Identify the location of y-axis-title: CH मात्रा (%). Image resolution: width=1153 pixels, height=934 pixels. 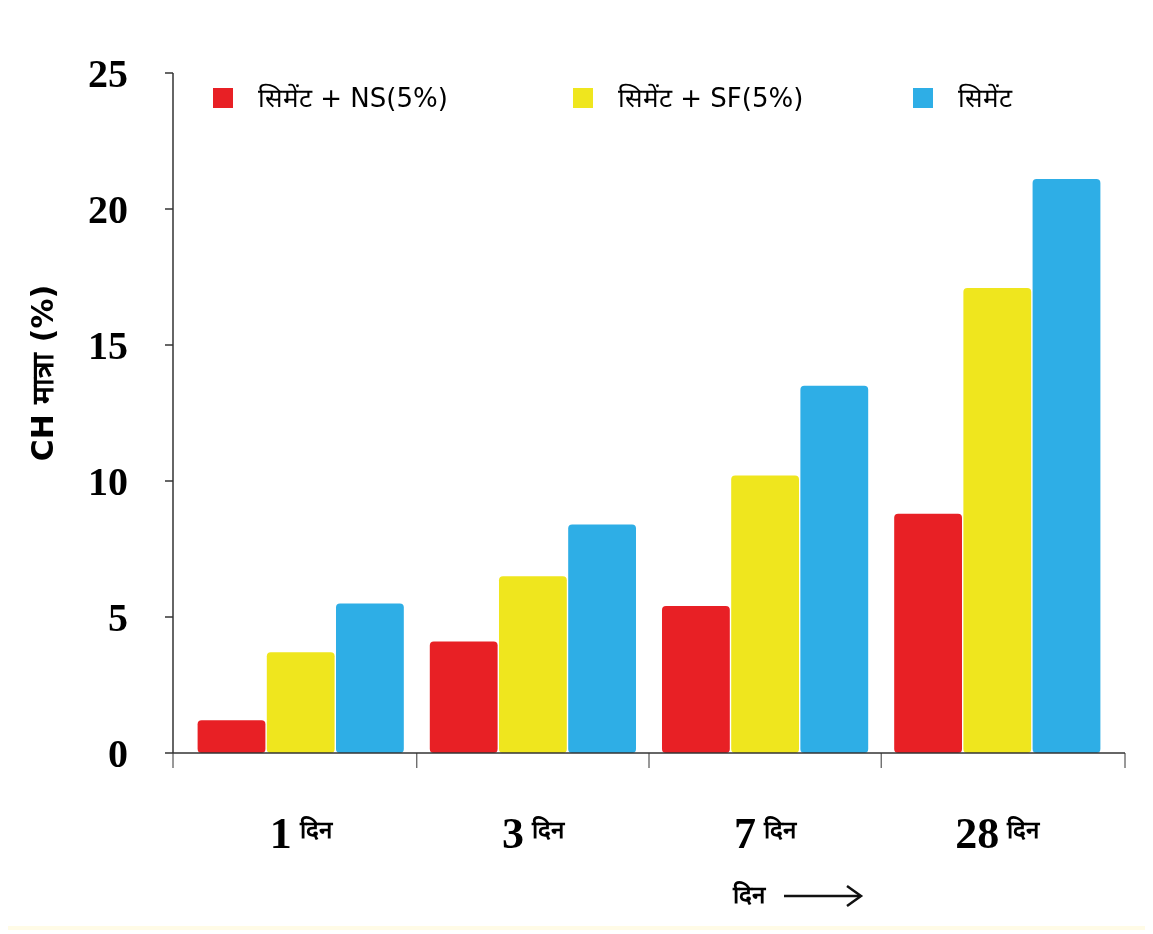
(42, 373).